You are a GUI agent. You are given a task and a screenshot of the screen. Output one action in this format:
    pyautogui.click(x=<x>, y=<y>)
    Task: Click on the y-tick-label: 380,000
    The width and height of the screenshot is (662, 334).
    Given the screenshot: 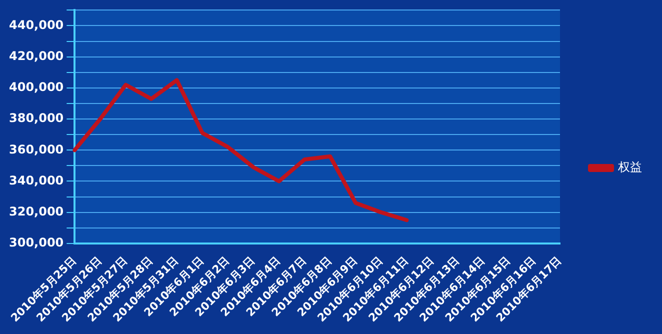 What is the action you would take?
    pyautogui.click(x=36, y=118)
    